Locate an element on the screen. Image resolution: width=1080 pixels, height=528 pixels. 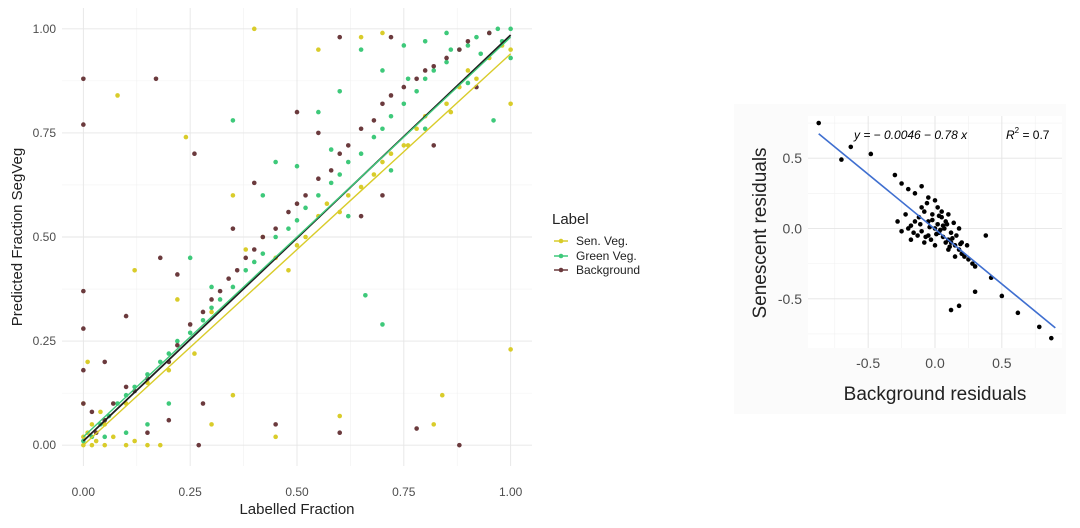
y-tick-label: 1.00 is located at coordinates (45, 29).